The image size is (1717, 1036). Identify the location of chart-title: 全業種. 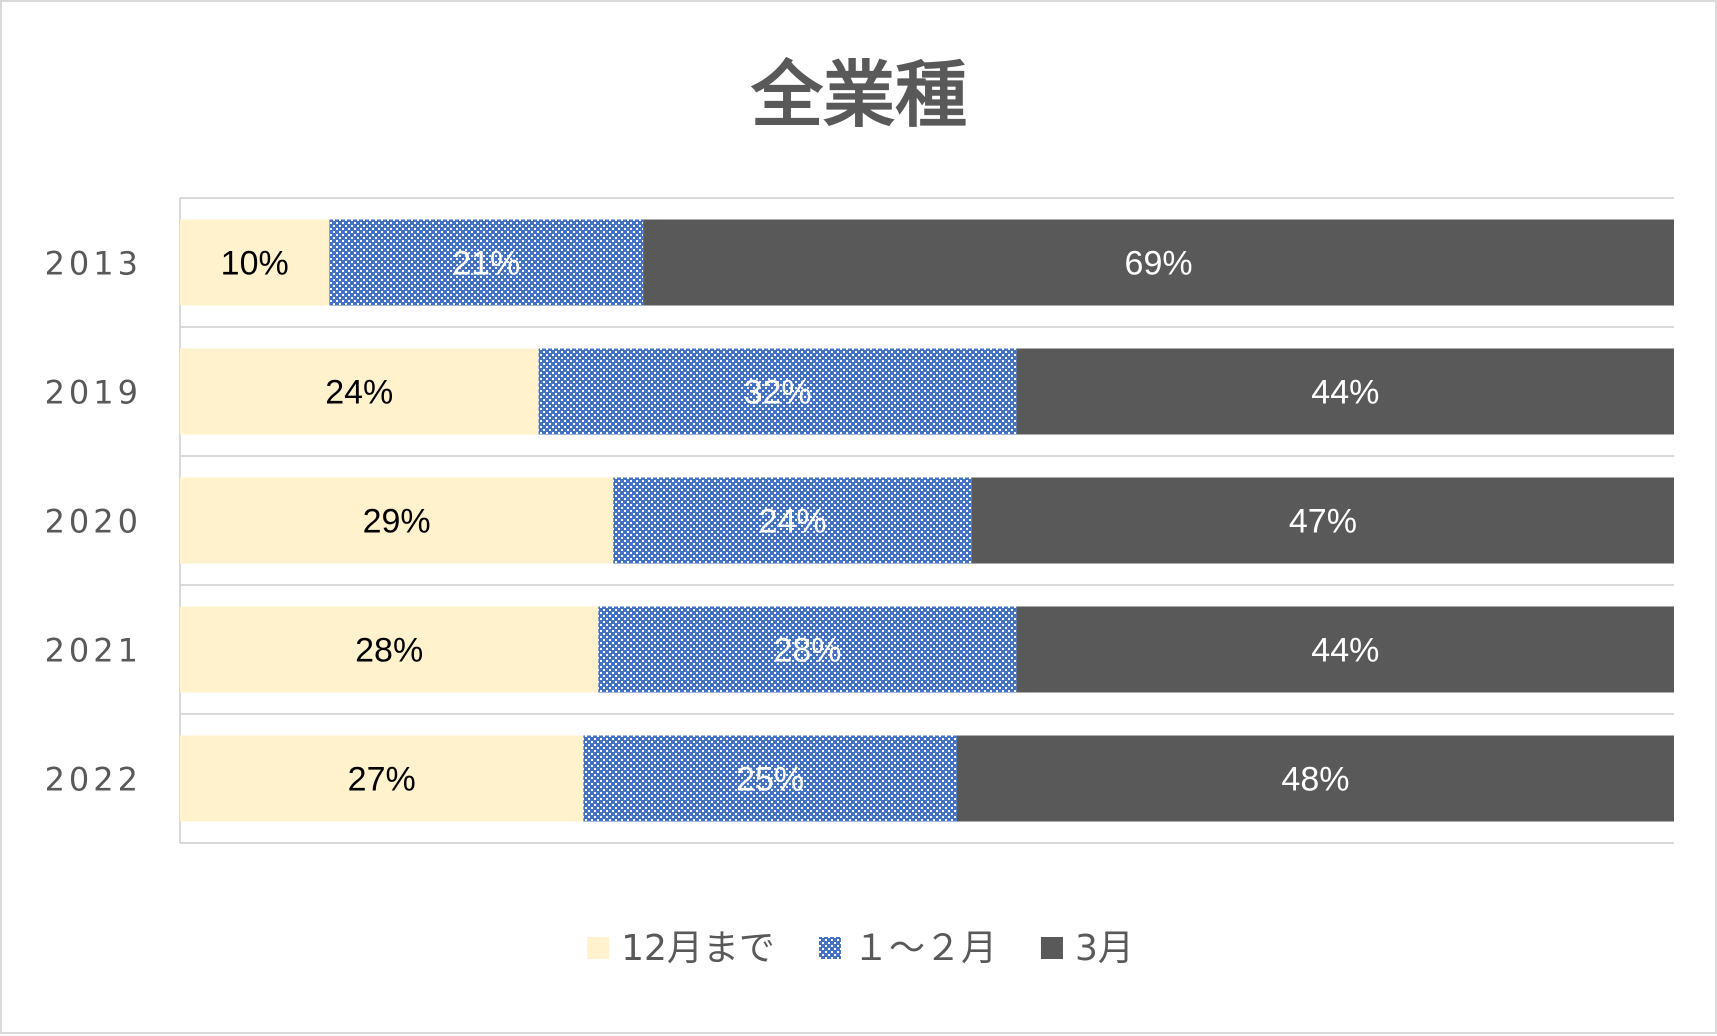
(858, 95).